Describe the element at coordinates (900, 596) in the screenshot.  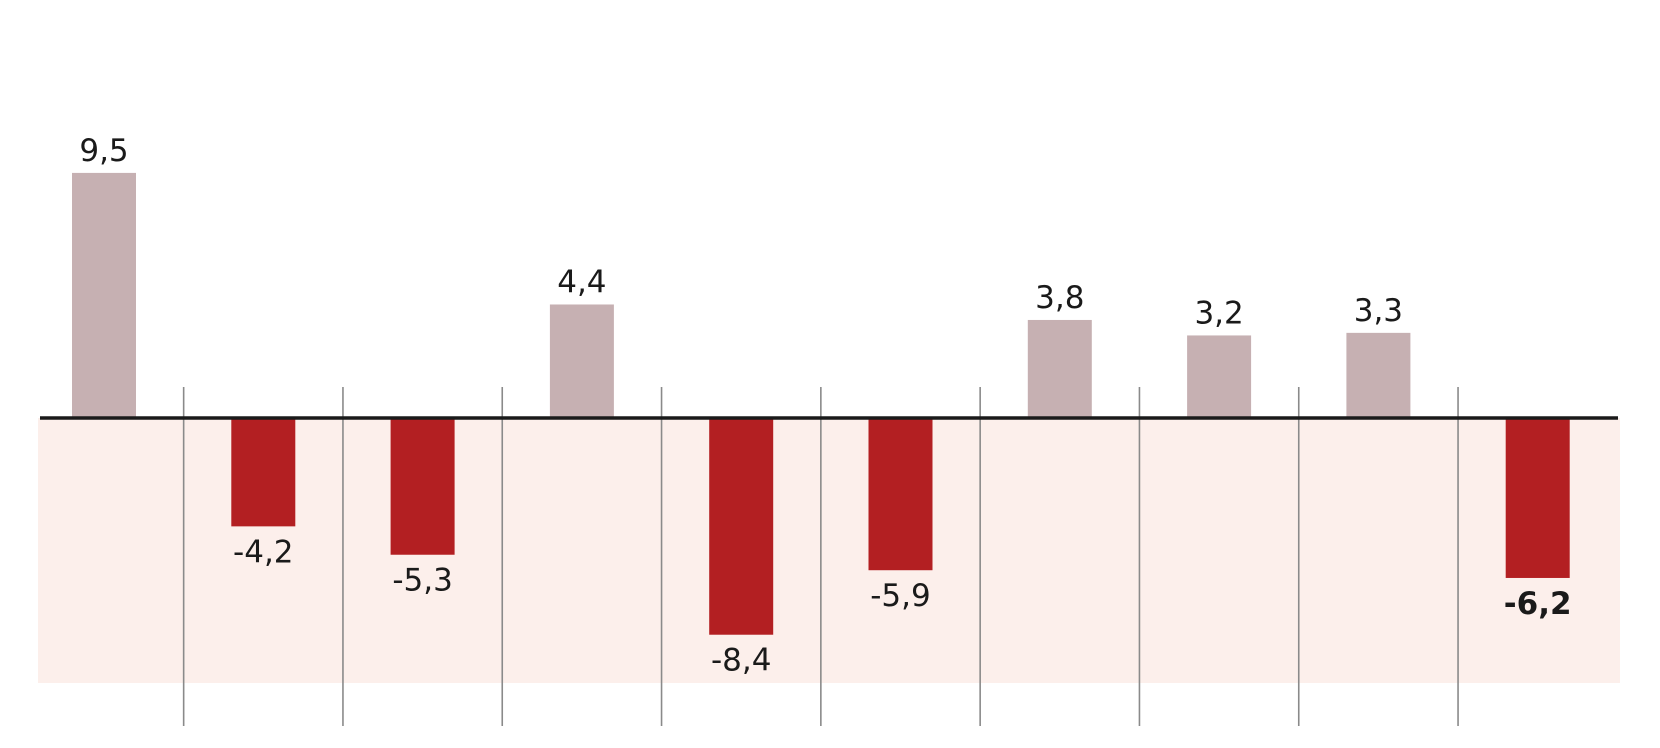
I see `data-label-6: -5,9` at that location.